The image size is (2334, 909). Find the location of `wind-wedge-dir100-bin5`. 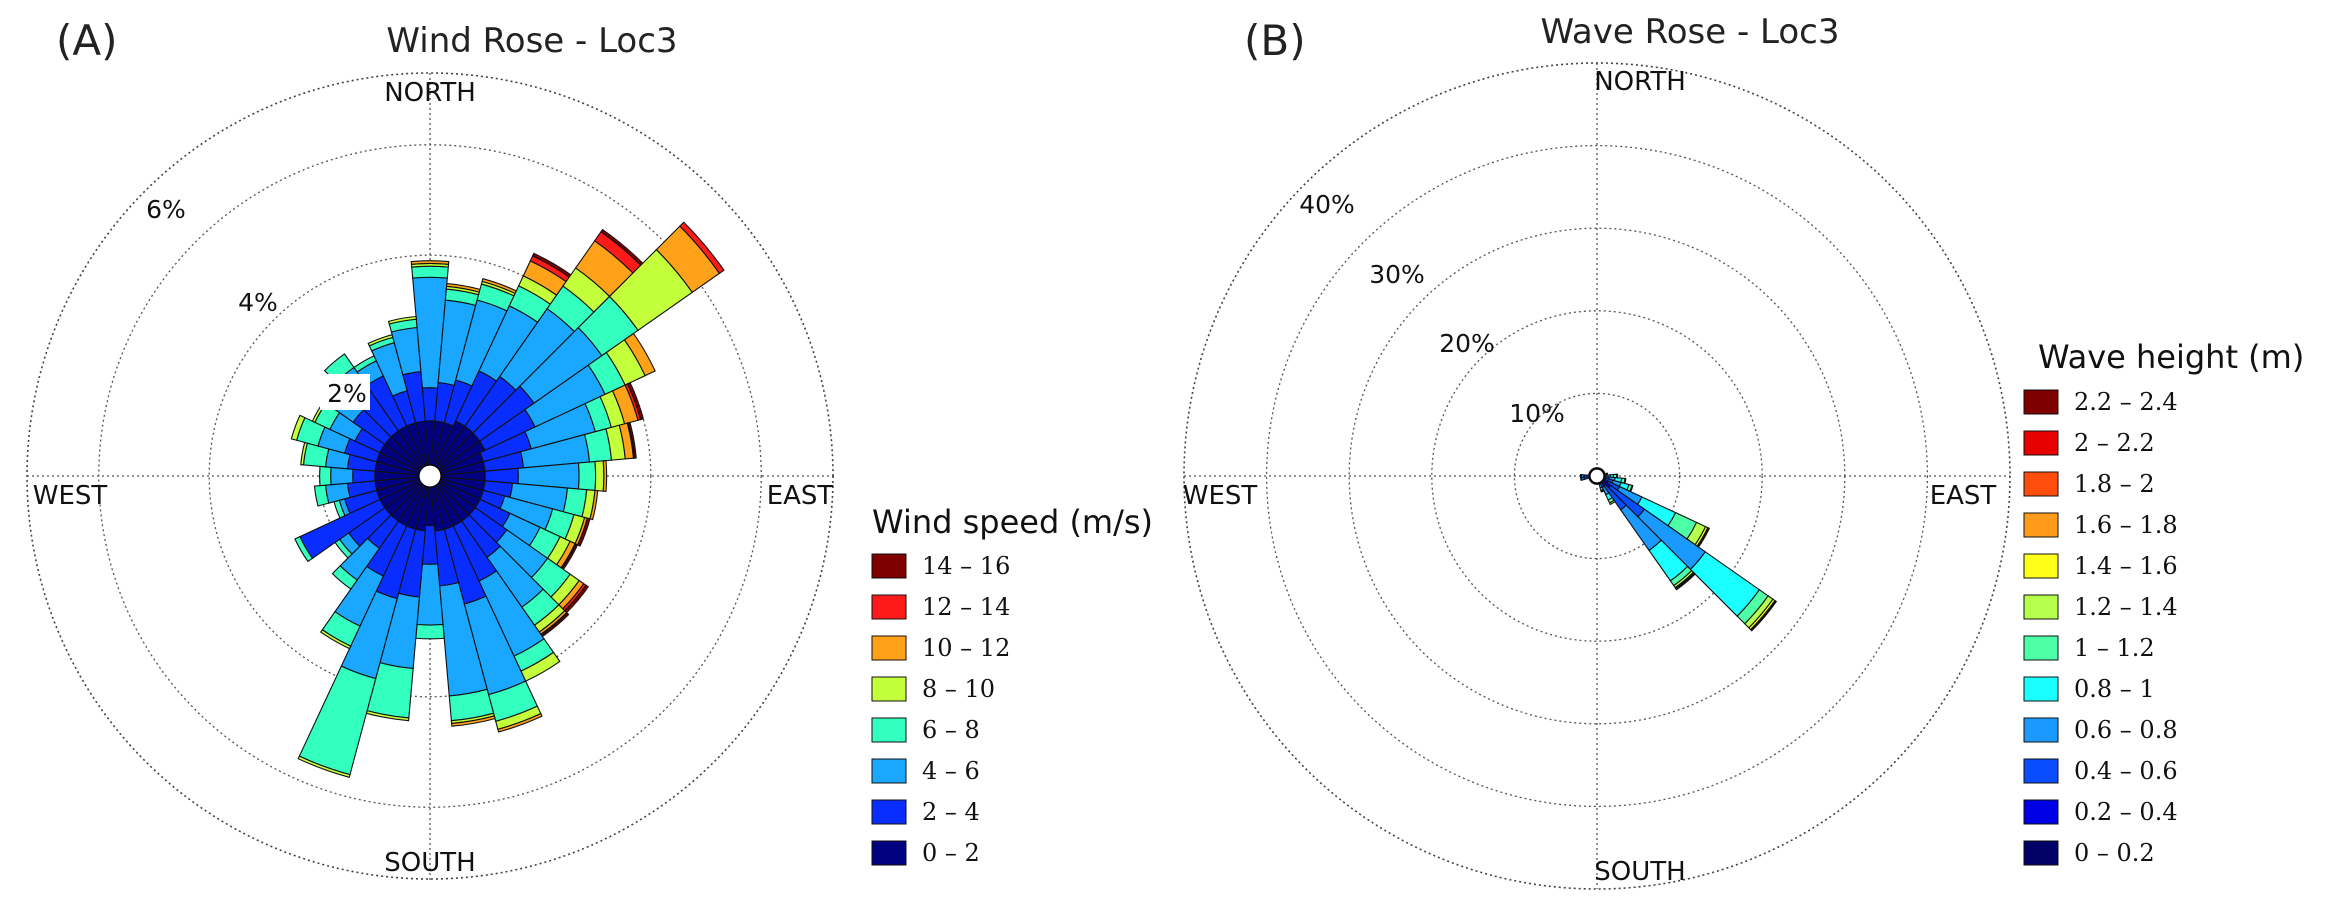

wind-wedge-dir100-bin5 is located at coordinates (594, 505).